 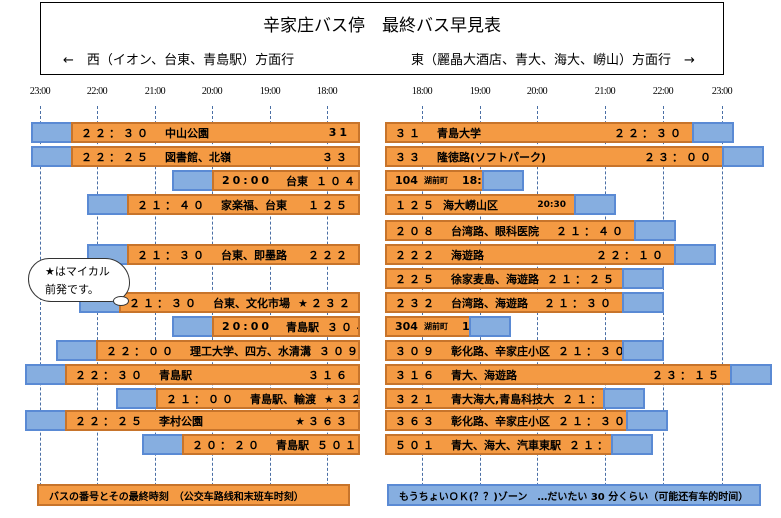 I want to click on east-route-row: １２５ 海大嶗山区 20:30, so click(x=480, y=204).